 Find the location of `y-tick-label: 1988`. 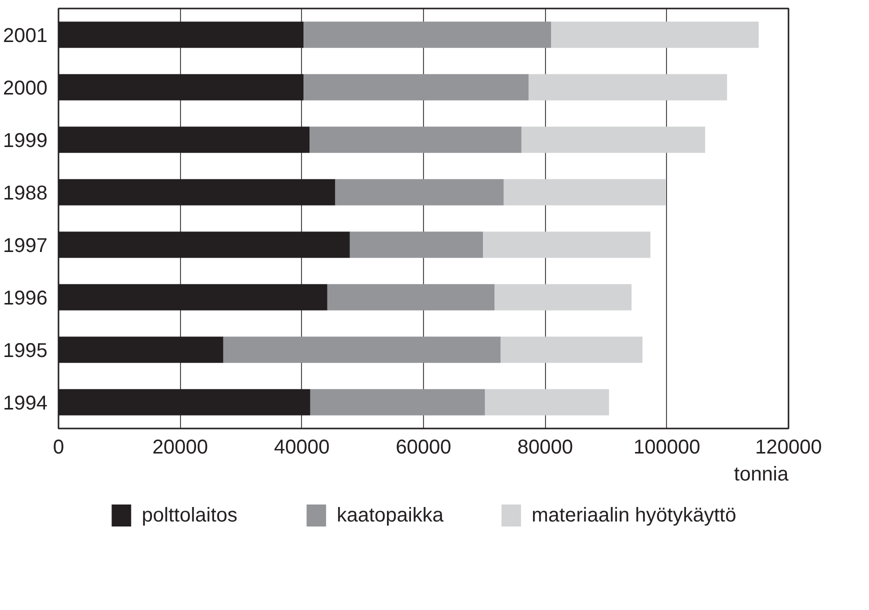

y-tick-label: 1988 is located at coordinates (25, 193).